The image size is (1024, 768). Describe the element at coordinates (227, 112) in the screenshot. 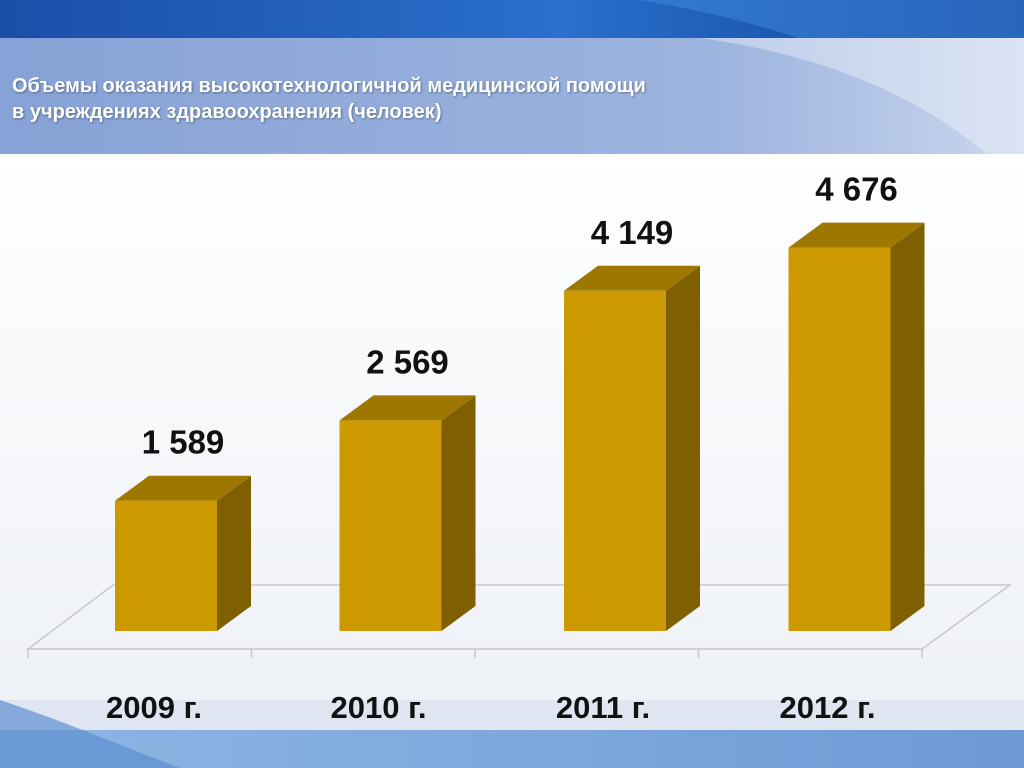

I see `title-line-2: в учреждениях здравоохранения (человек)` at that location.